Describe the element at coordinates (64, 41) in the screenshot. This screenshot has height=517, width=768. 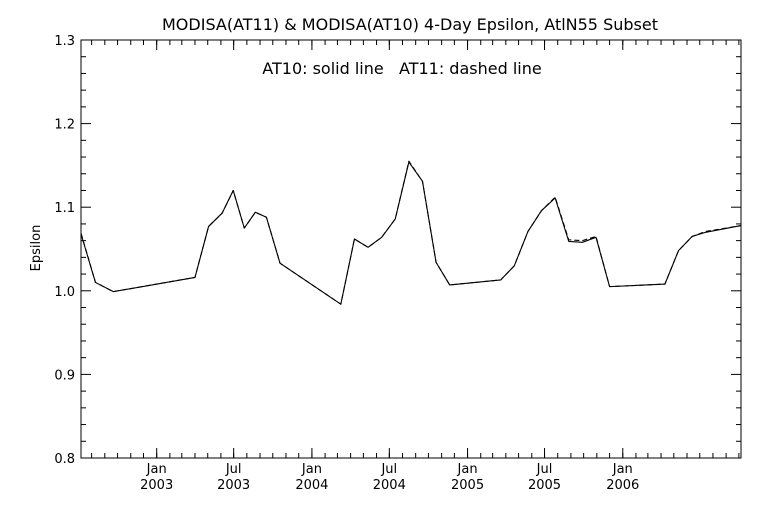
I see `y-tick-label: 1.3` at that location.